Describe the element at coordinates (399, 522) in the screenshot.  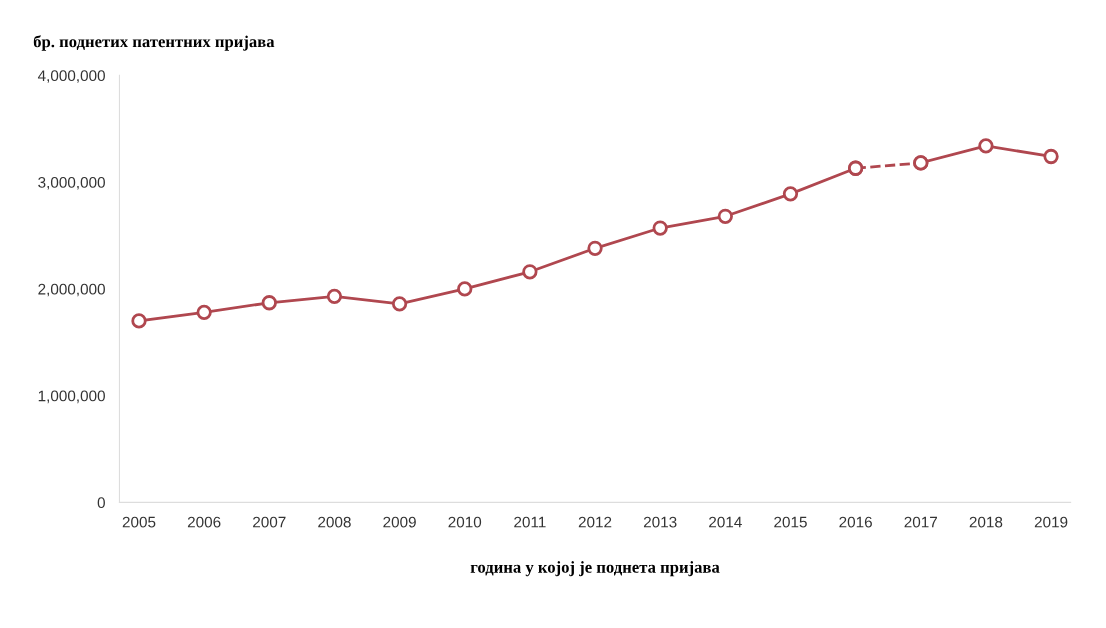
I see `x-tick-label: 2009` at that location.